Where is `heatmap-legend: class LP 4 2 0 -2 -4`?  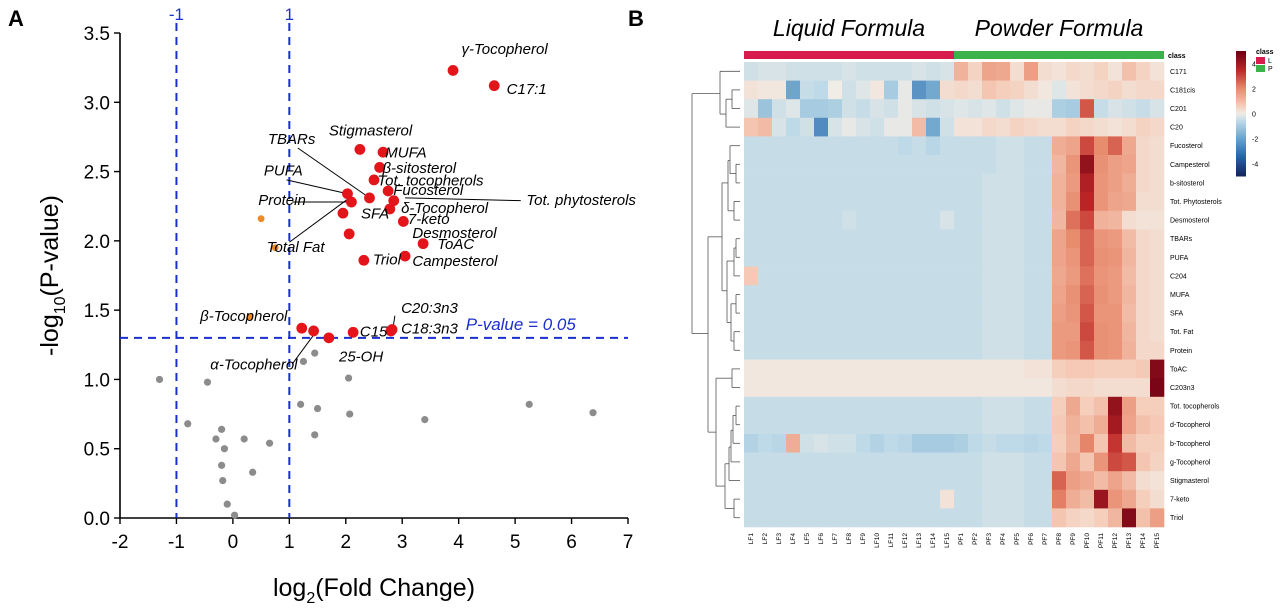
heatmap-legend: class LP 4 2 0 -2 -4 is located at coordinates (1255, 113).